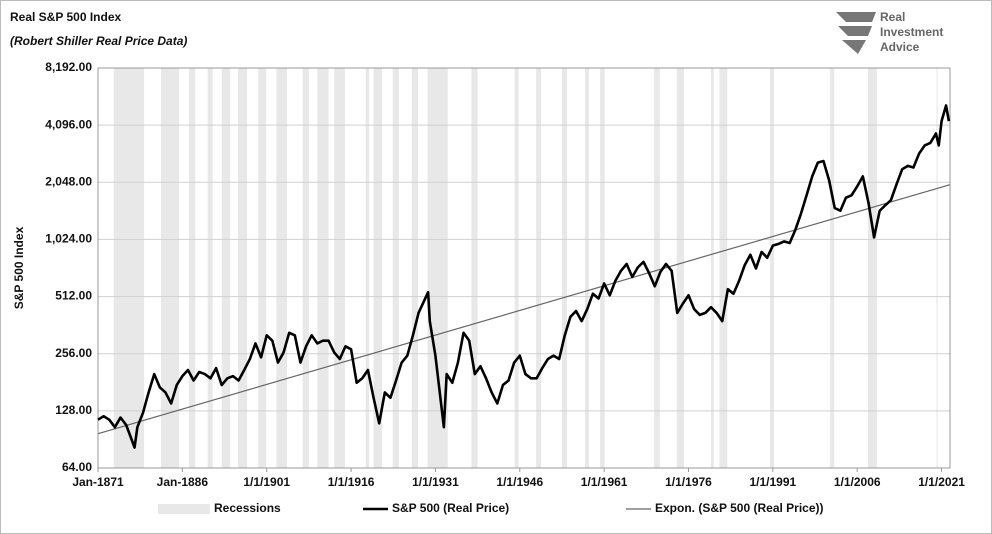 The image size is (992, 534). Describe the element at coordinates (450, 508) in the screenshot. I see `legend-label: S&P 500 (Real Price)` at that location.